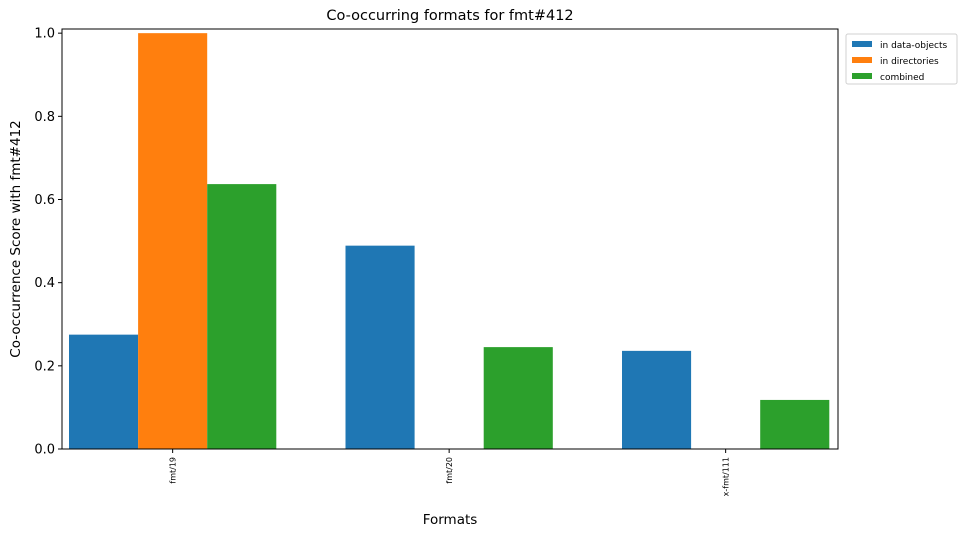 The width and height of the screenshot is (966, 536). I want to click on y-tick-label: 0.2, so click(44, 366).